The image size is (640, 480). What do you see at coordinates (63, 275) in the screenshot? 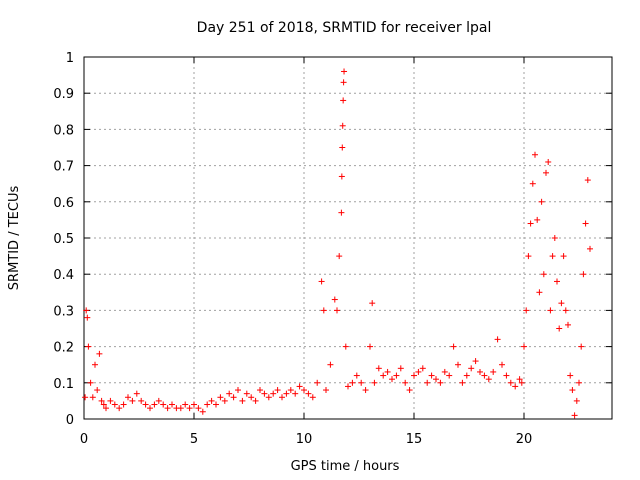
I see `y-tick-label: 0.4` at bounding box center [63, 275].